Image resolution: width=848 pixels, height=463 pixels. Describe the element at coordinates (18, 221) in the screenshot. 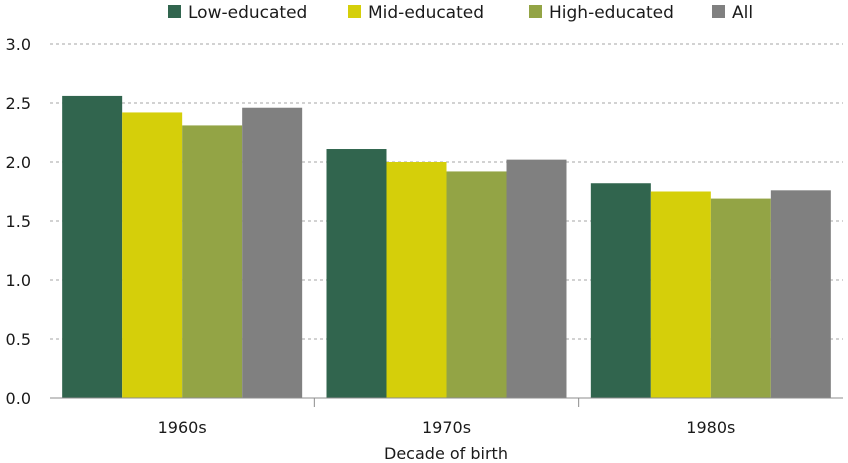

I see `y-tick-label: 1.5` at that location.